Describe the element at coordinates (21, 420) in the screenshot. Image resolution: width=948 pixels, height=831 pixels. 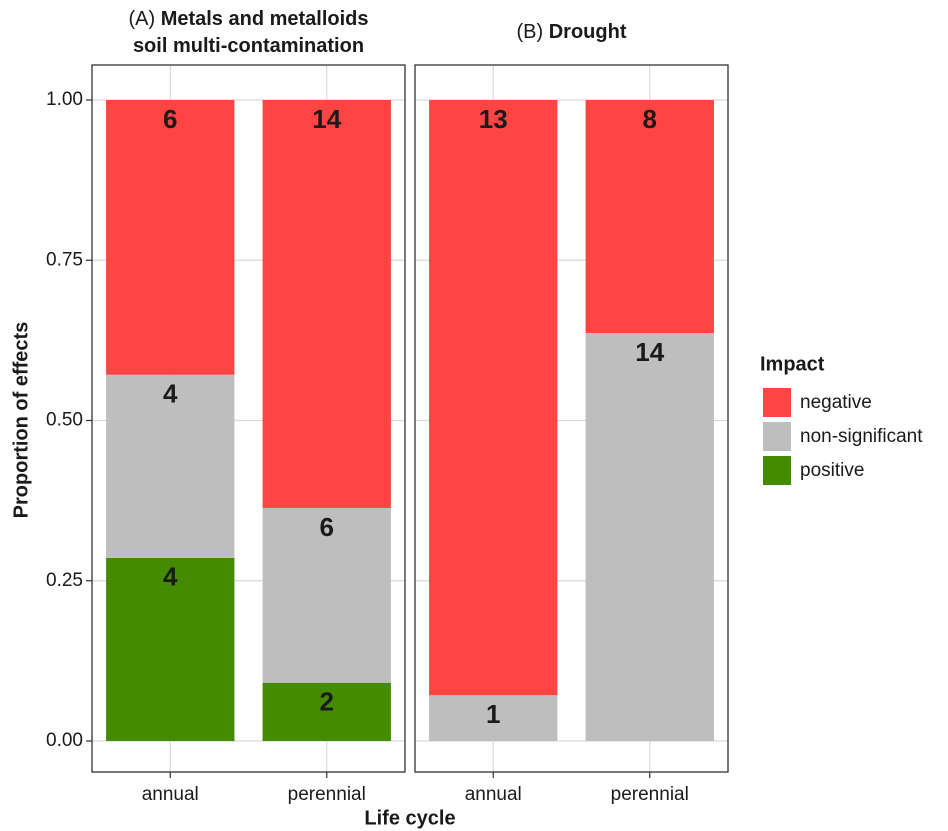
I see `y-axis-label: Proportion of effects` at that location.